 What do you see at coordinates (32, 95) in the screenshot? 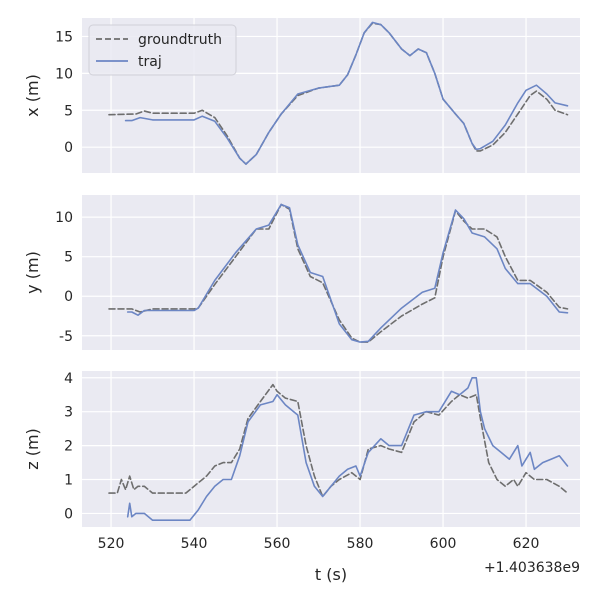
I see `y-axis-label: x (m)` at bounding box center [32, 95].